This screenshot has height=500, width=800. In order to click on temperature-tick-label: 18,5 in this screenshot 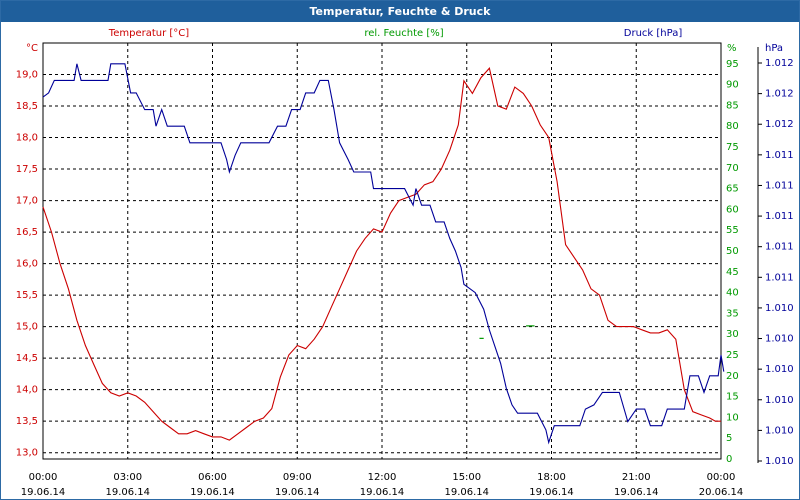, I will do `click(27, 106)`.